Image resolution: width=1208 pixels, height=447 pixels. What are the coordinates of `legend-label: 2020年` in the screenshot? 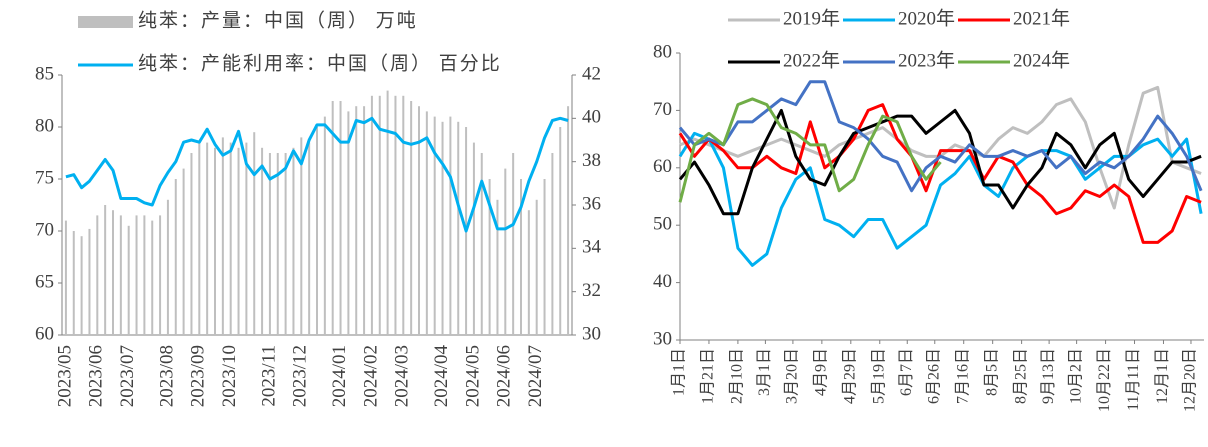 It's located at (926, 18).